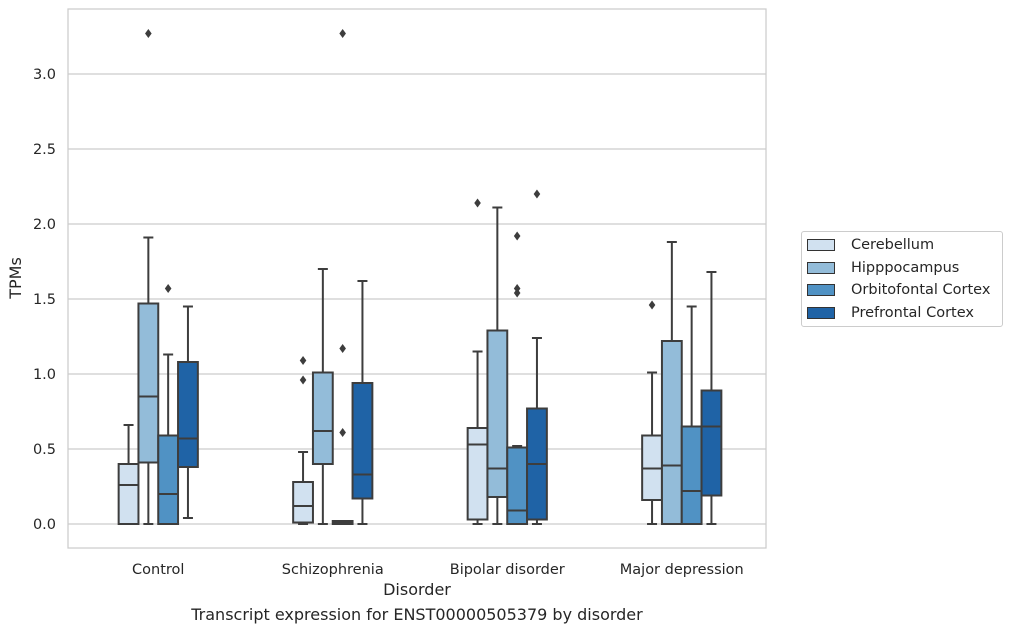 This screenshot has width=1014, height=634. I want to click on y-tick-label: 3.0, so click(44, 75).